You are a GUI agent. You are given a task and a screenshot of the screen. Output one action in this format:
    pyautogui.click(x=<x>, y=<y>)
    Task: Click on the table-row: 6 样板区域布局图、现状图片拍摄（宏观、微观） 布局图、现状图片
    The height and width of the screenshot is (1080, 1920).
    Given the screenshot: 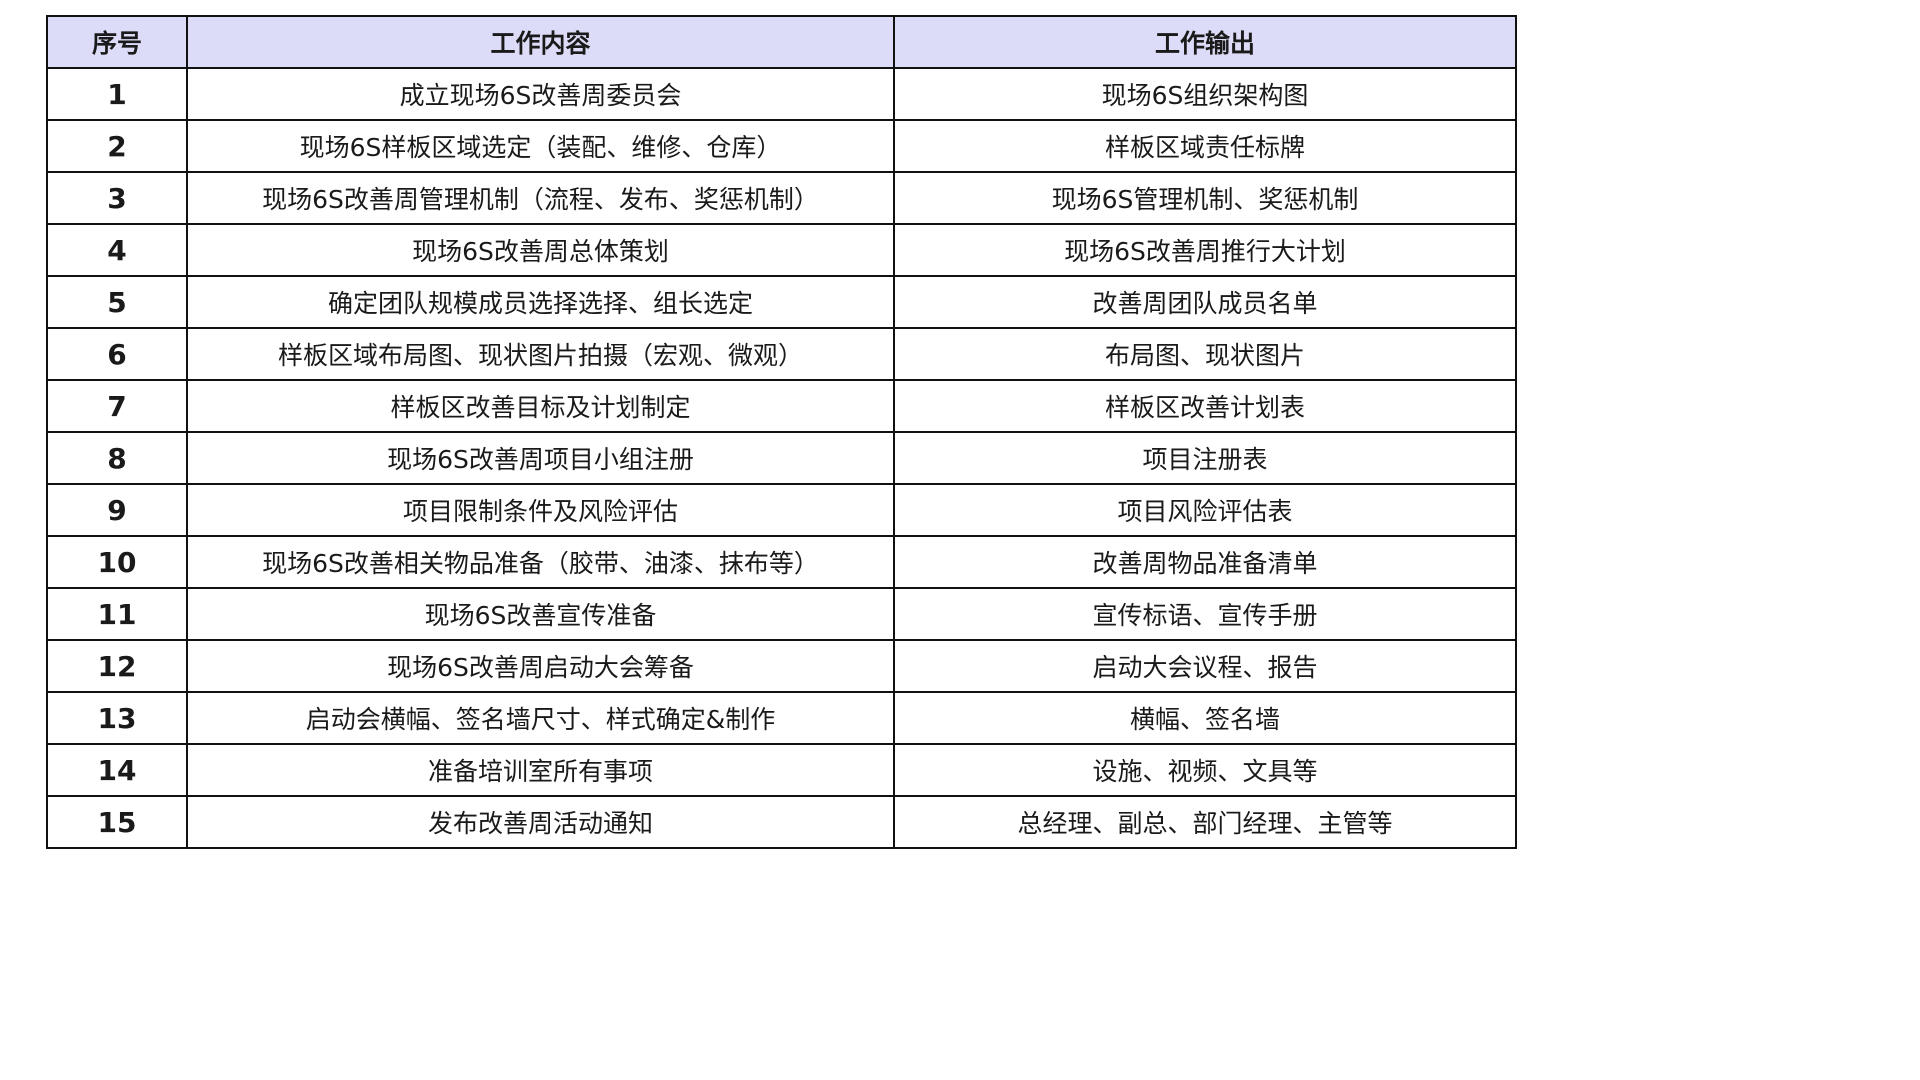 What is the action you would take?
    pyautogui.click(x=781, y=354)
    